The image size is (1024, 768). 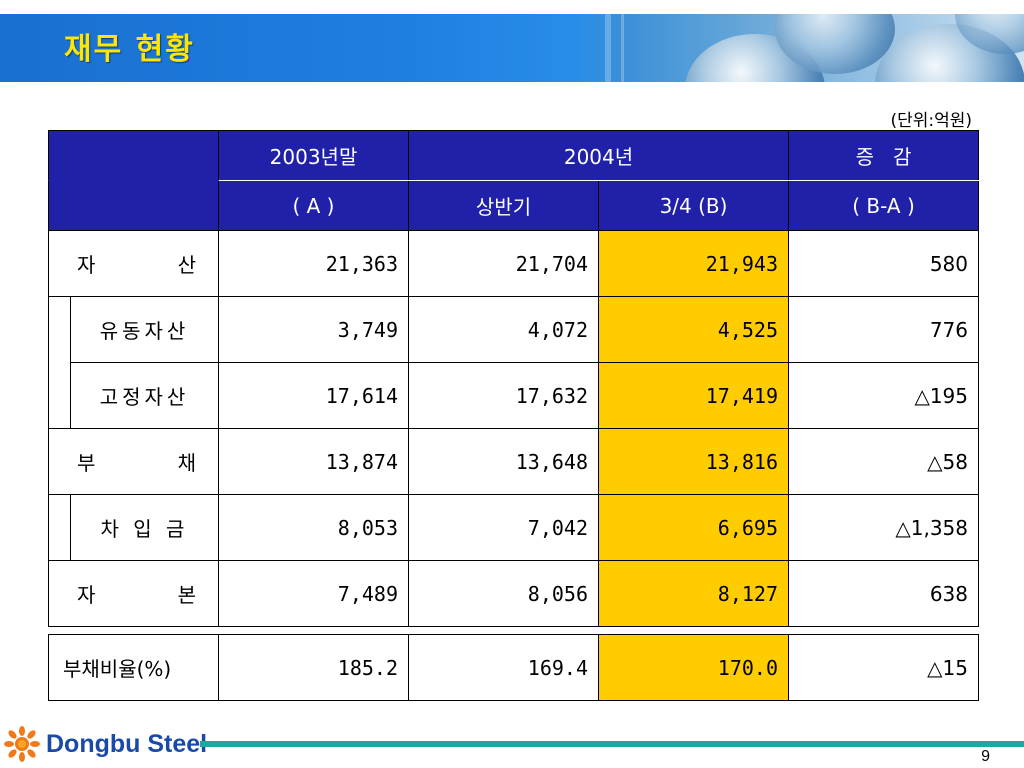 What do you see at coordinates (883, 155) in the screenshot?
I see `header-change: 증 감` at bounding box center [883, 155].